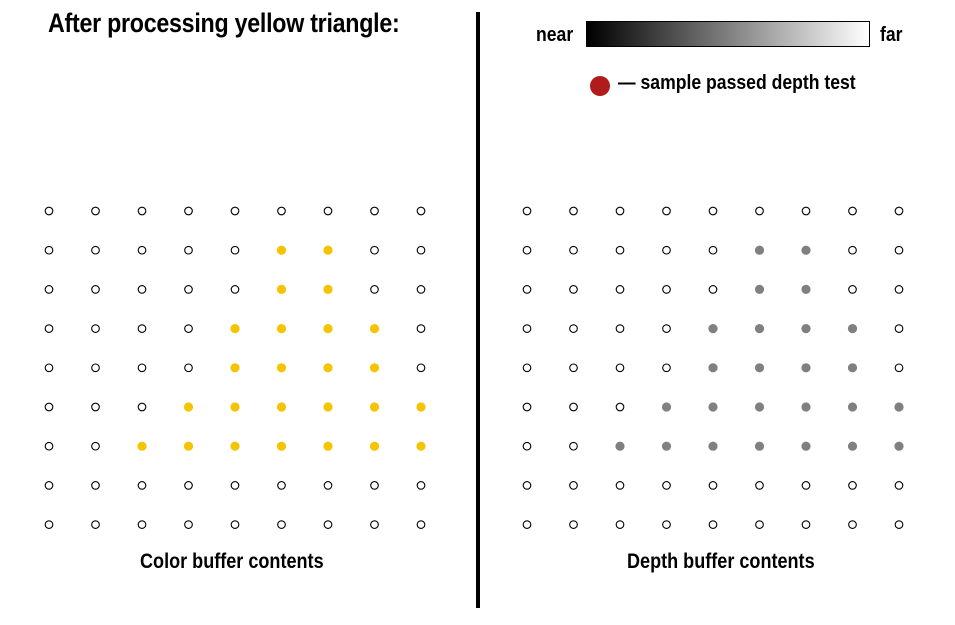 The width and height of the screenshot is (955, 625). What do you see at coordinates (478, 310) in the screenshot?
I see `panel-divider` at bounding box center [478, 310].